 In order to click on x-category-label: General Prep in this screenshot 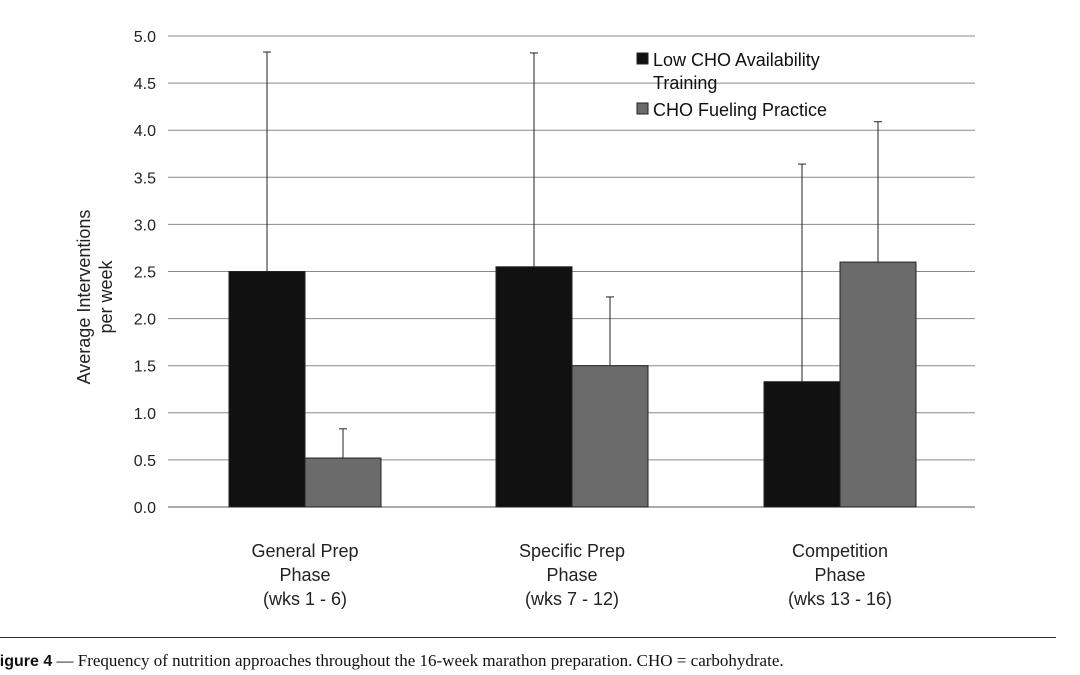, I will do `click(304, 551)`.